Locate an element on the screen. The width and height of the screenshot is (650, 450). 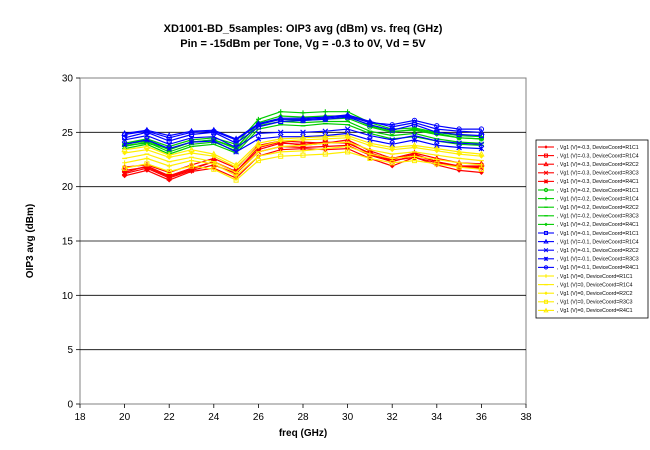
x-axis-ticks: 18 20 22 24 26 28 30 32 34 36 38 is located at coordinates (303, 413).